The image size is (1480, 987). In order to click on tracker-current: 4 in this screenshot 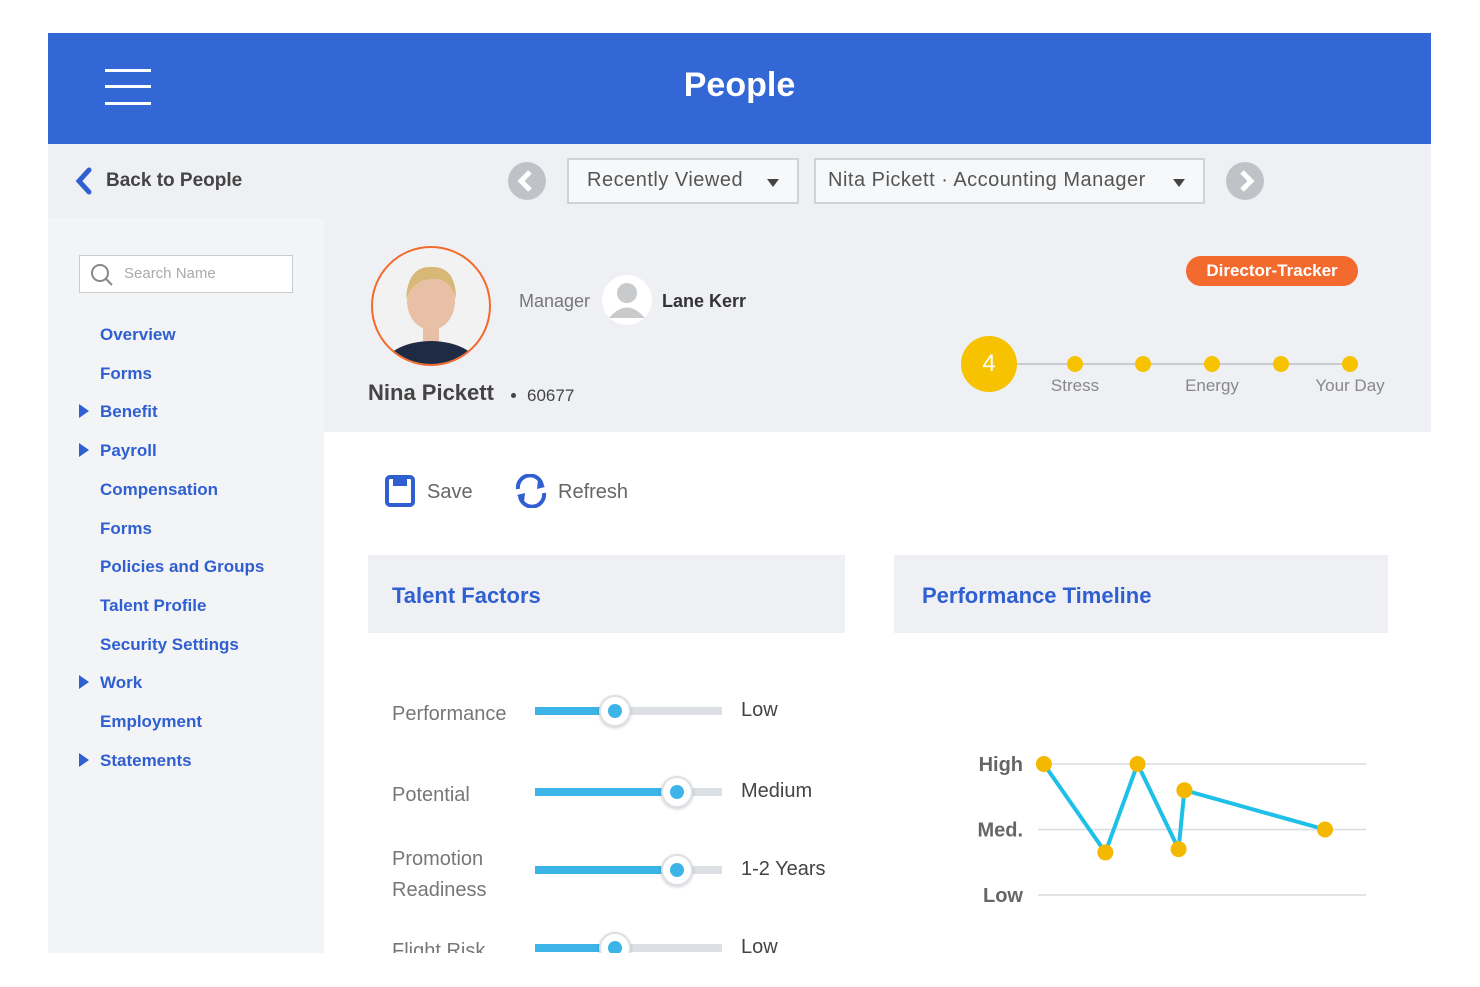, I will do `click(989, 363)`.